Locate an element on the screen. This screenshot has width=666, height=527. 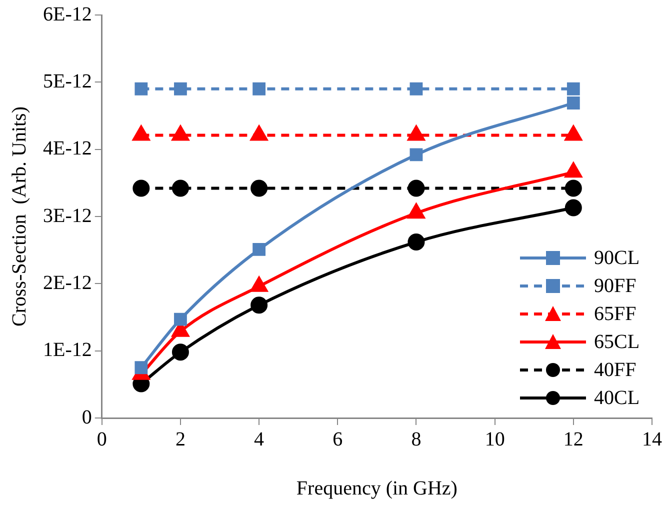
legend-label: 65FF is located at coordinates (615, 314).